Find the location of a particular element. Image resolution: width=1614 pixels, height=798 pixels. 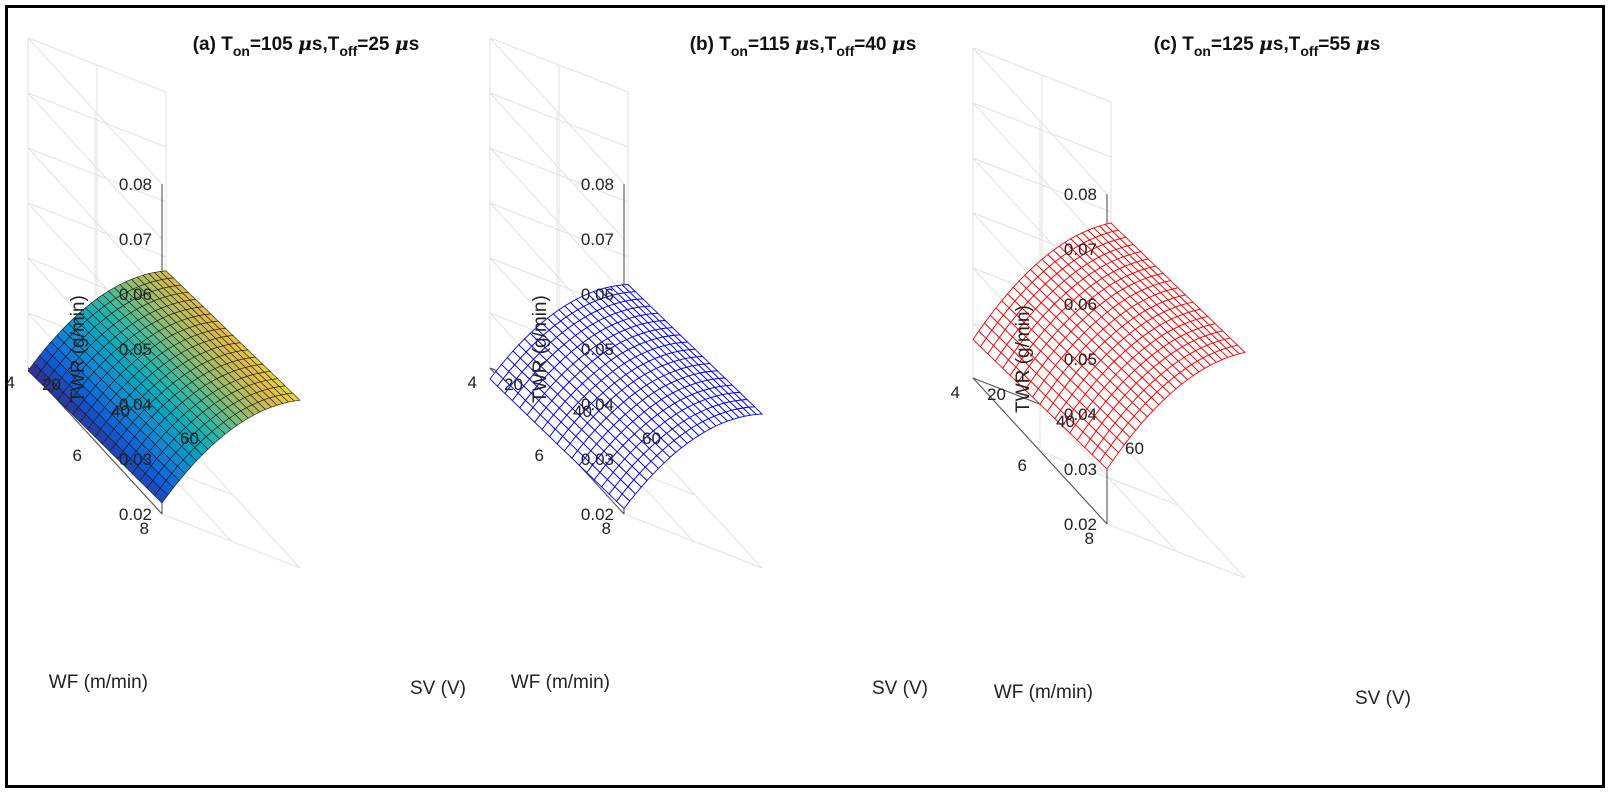

chart-title: (a) Ton=105 μs,Toff=25 μs is located at coordinates (306, 46).